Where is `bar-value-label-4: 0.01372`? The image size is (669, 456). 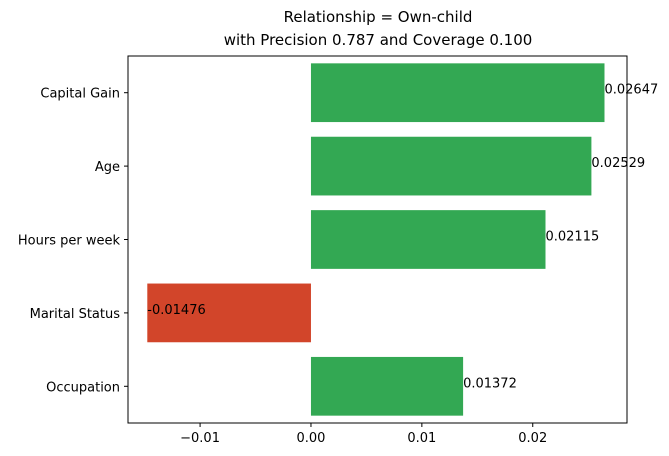 bar-value-label-4: 0.01372 is located at coordinates (490, 383).